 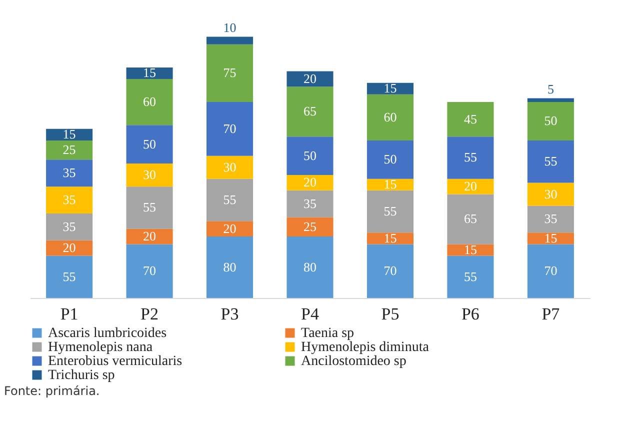 I want to click on legend-label: Enterobius vermicularis, so click(x=115, y=361).